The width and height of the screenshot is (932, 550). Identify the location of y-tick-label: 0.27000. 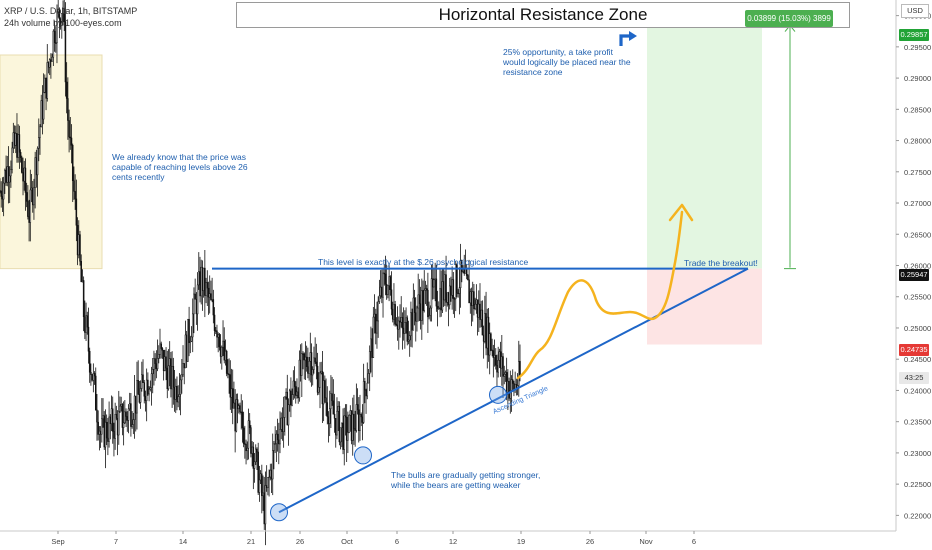
(917, 203).